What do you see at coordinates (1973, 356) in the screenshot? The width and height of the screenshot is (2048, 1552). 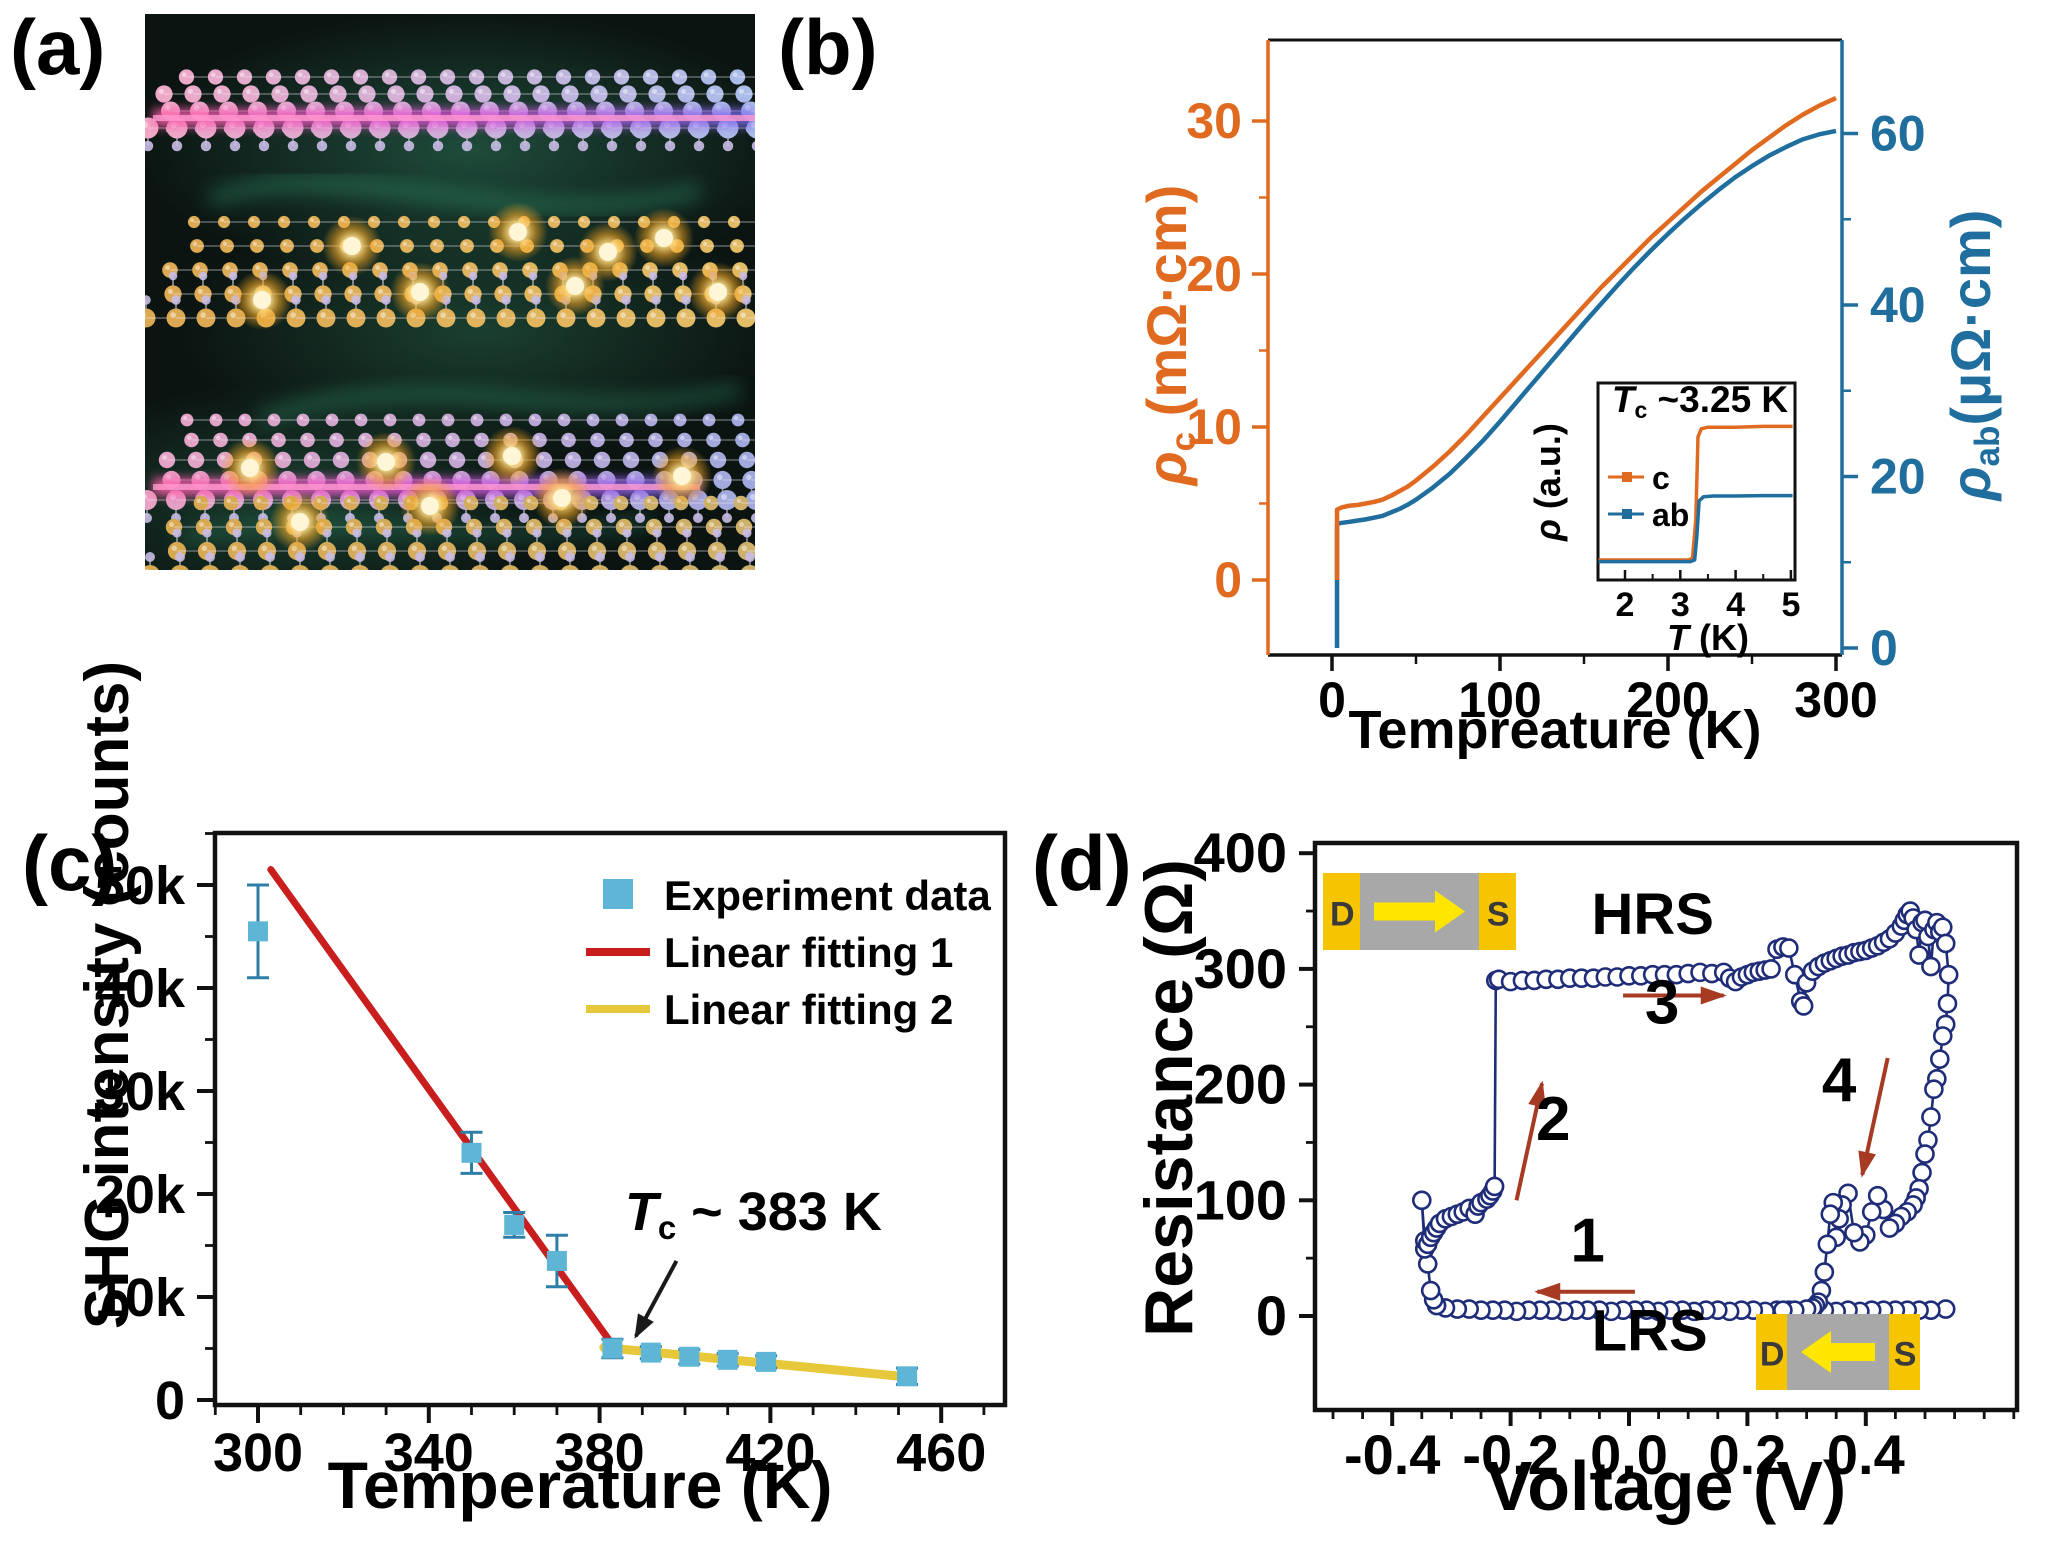 I see `b-ylabel-right: ρab(μΩ·cm)` at bounding box center [1973, 356].